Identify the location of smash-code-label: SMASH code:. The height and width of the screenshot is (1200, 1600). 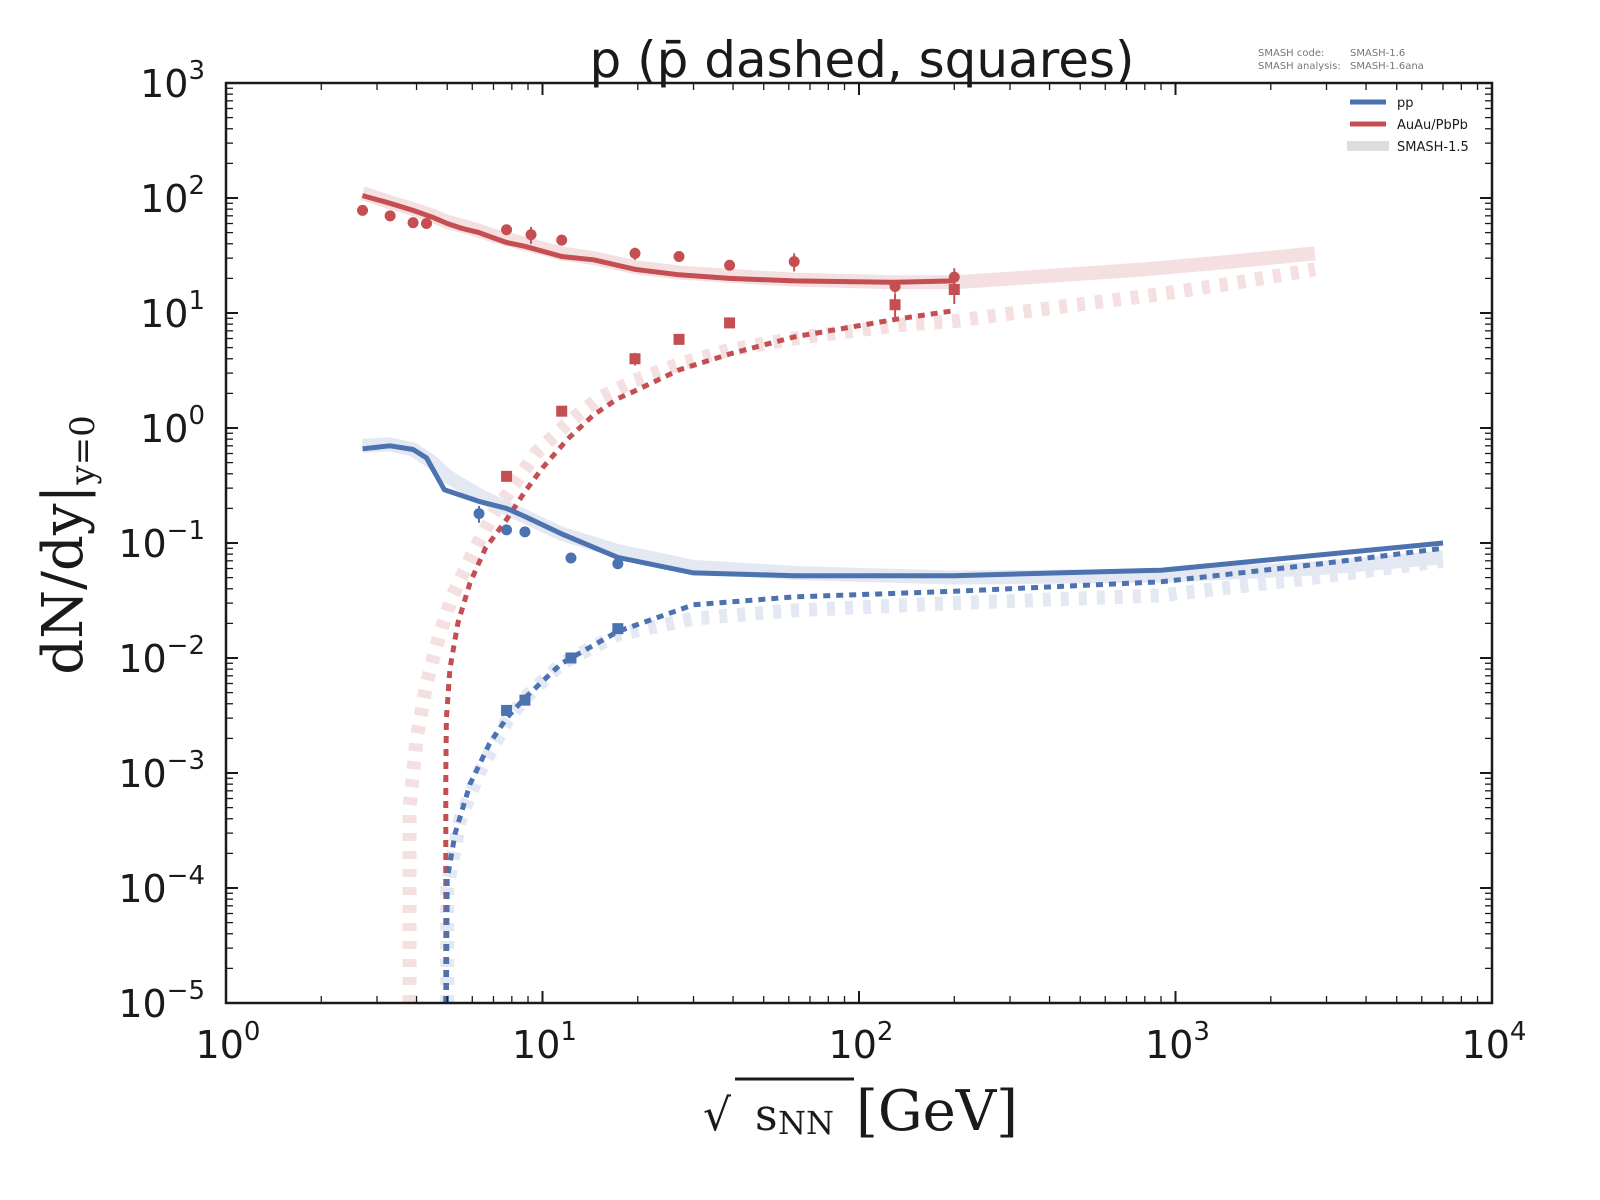
(1291, 53).